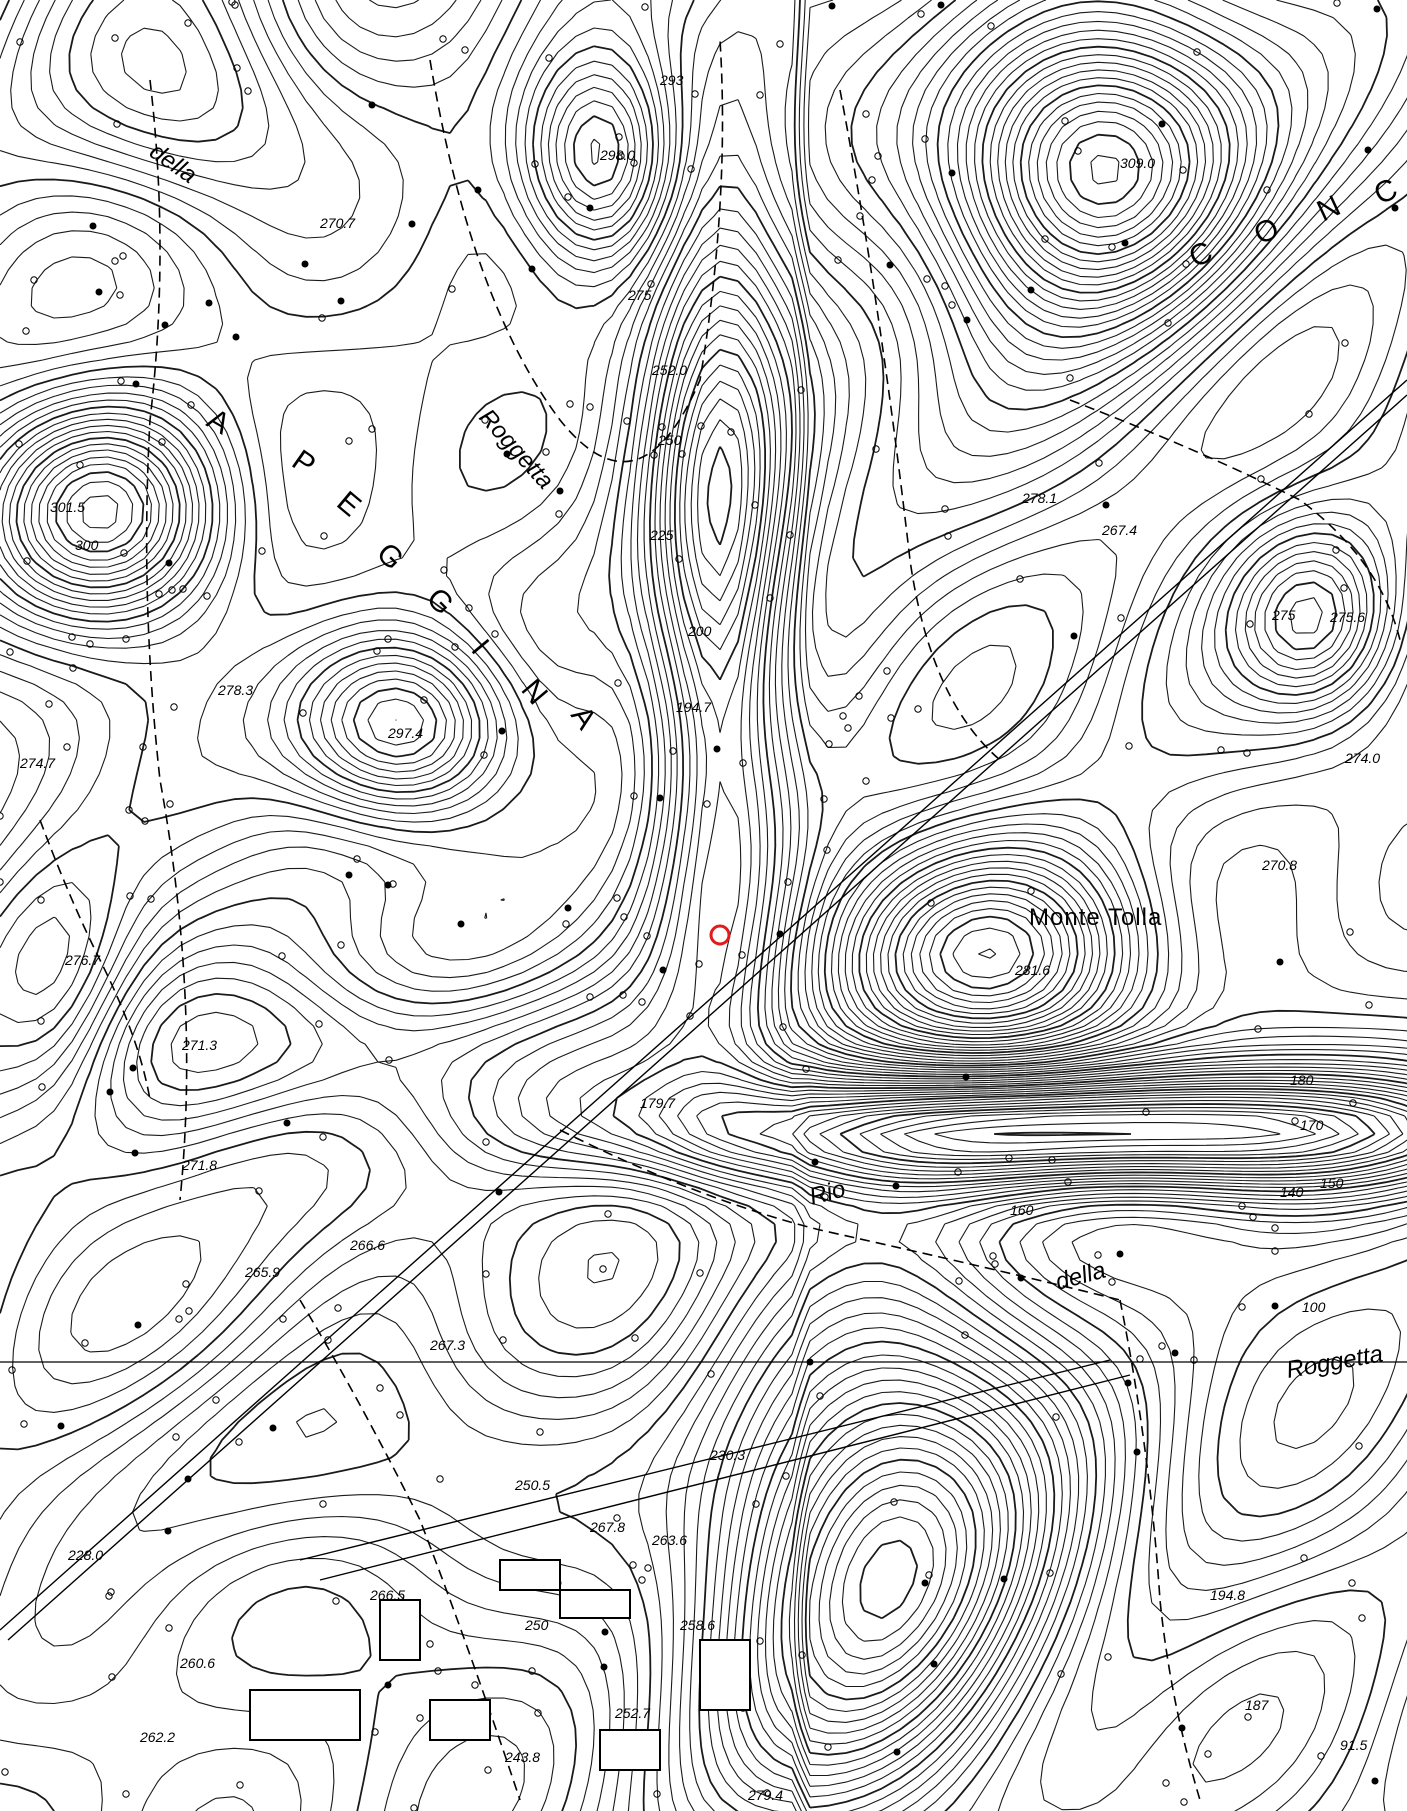  Describe the element at coordinates (532, 1485) in the screenshot. I see `elevation-label: 250.5` at that location.